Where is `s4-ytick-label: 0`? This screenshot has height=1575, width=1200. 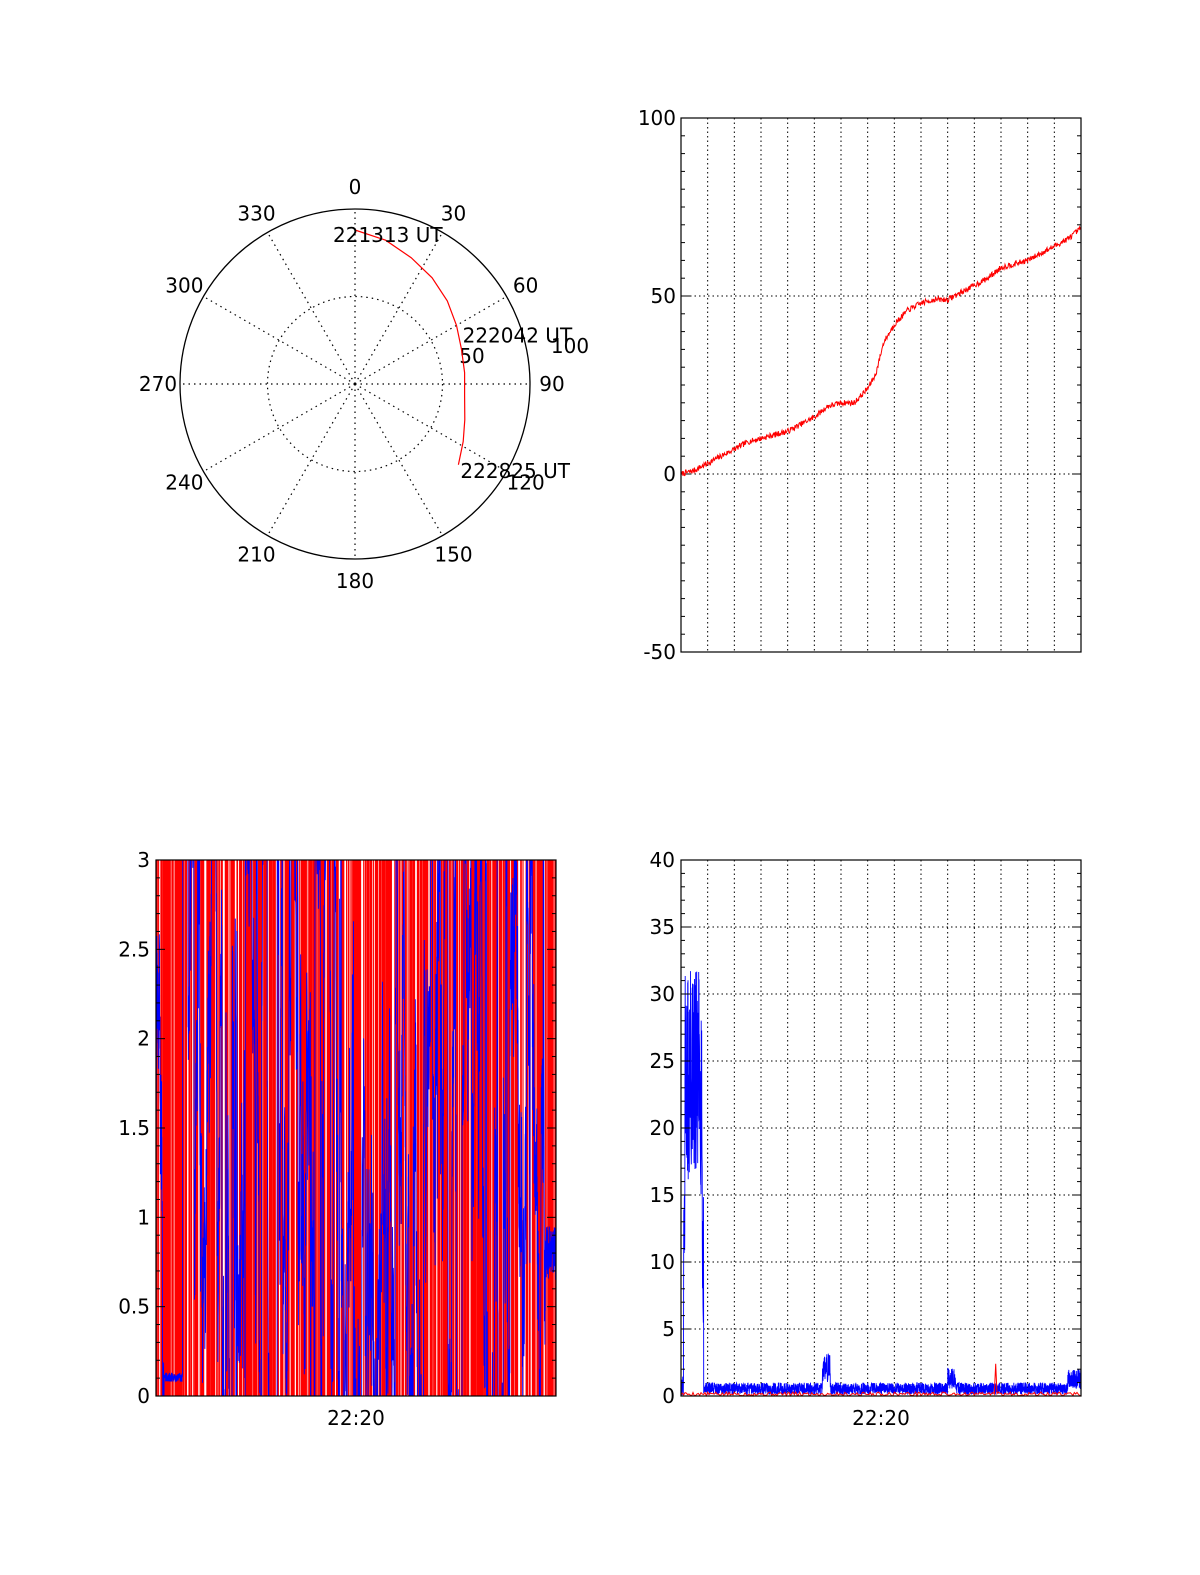 s4-ytick-label: 0 is located at coordinates (143, 1396).